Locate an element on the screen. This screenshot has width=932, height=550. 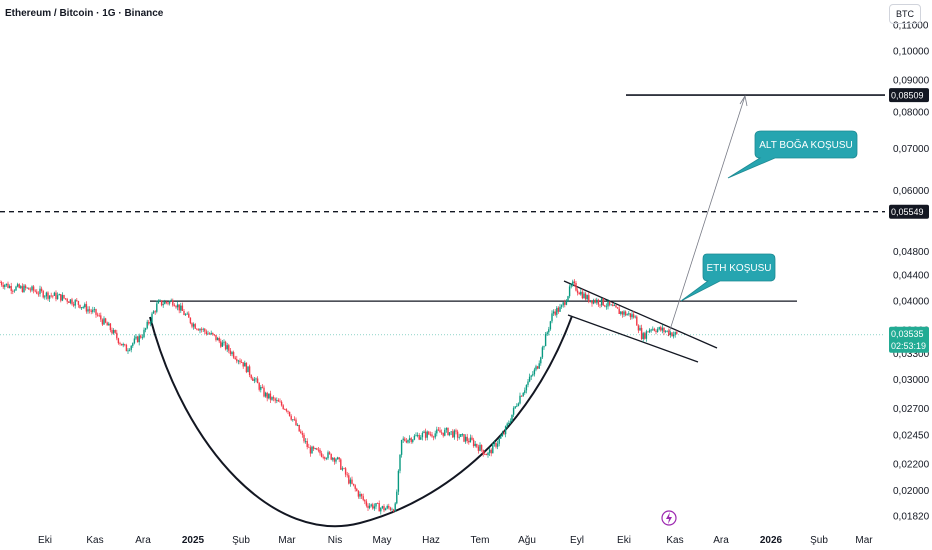
lightning-icon is located at coordinates (669, 518).